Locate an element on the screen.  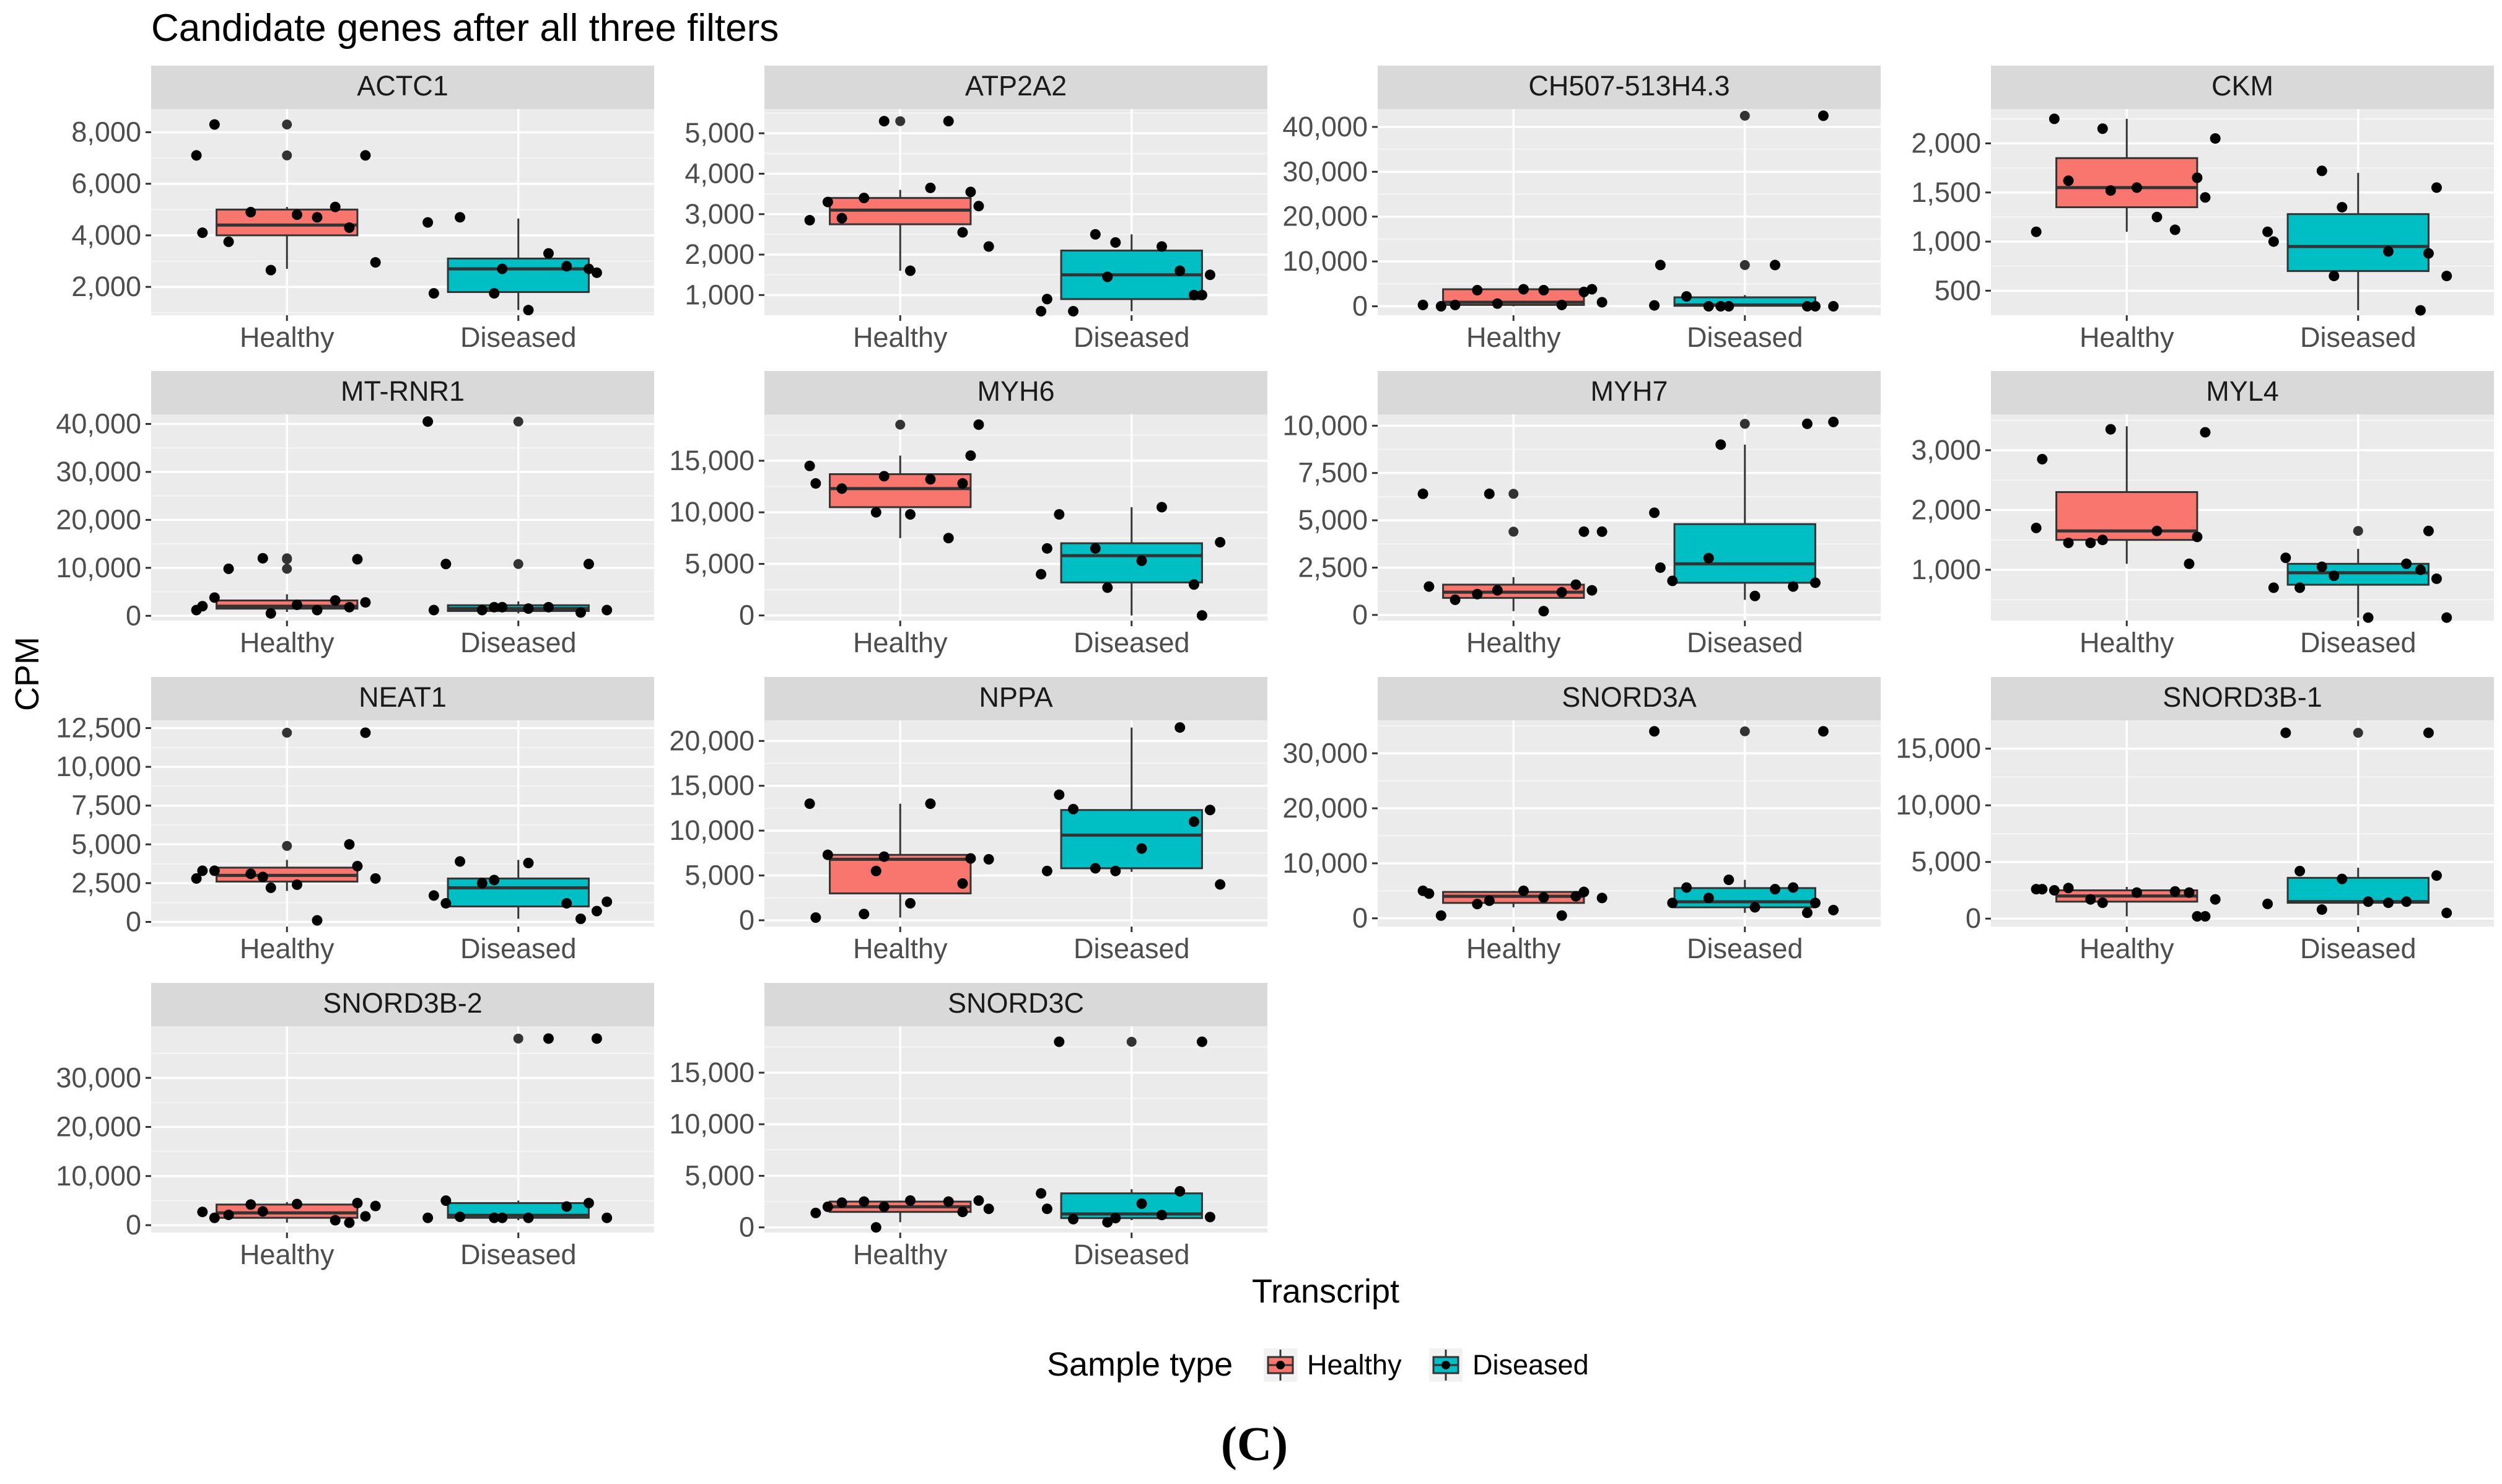
panel-label: (C) is located at coordinates (1255, 1443).